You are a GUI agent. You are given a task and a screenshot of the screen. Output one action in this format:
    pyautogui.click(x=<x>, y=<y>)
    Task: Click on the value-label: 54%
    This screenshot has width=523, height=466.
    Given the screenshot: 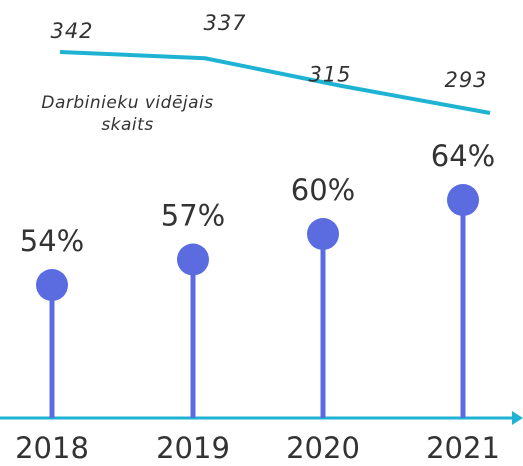 What is the action you would take?
    pyautogui.click(x=52, y=241)
    